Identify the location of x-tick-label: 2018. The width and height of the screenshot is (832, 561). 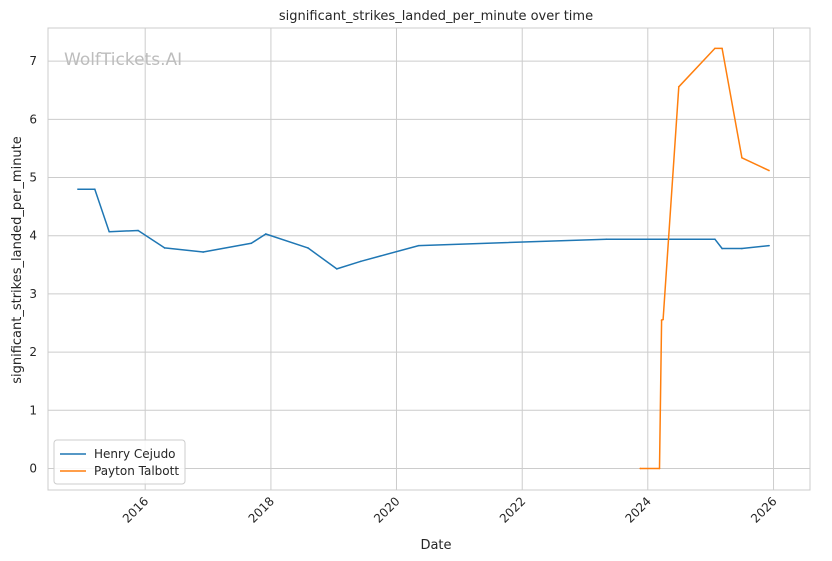
(261, 509).